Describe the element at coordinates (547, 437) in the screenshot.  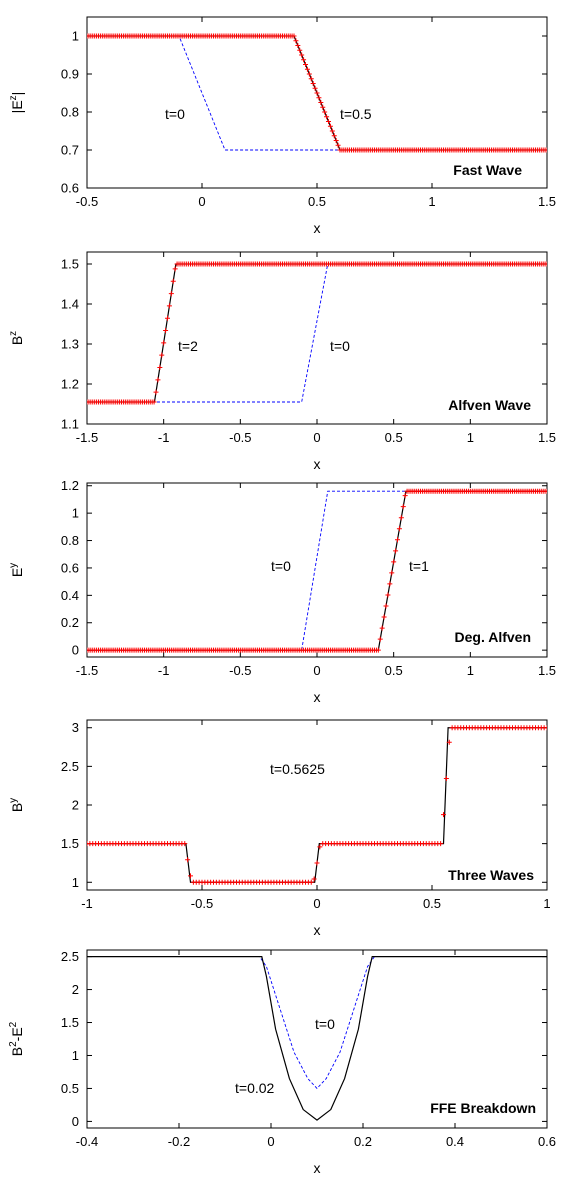
I see `x-tick-label: 1.5` at that location.